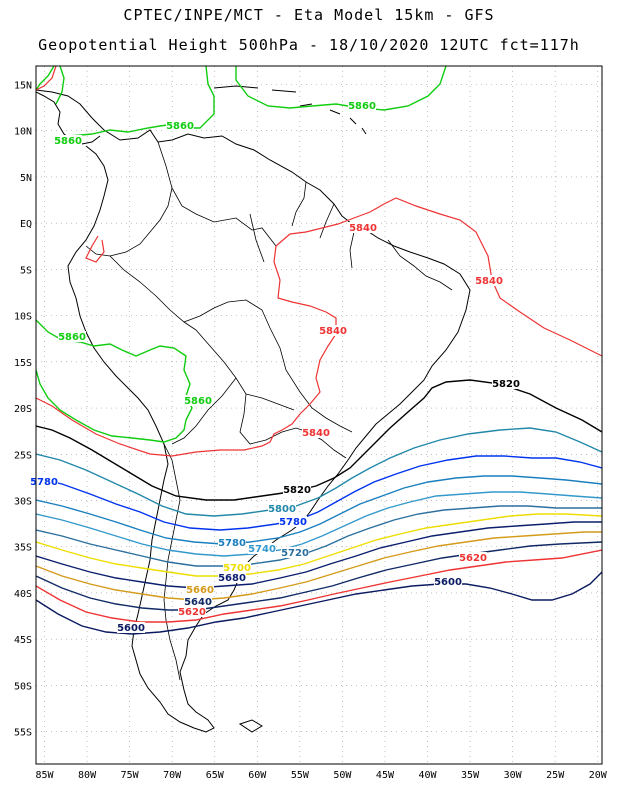 This screenshot has width=618, height=800. What do you see at coordinates (23, 502) in the screenshot?
I see `lat-tick-label: 30S` at bounding box center [23, 502].